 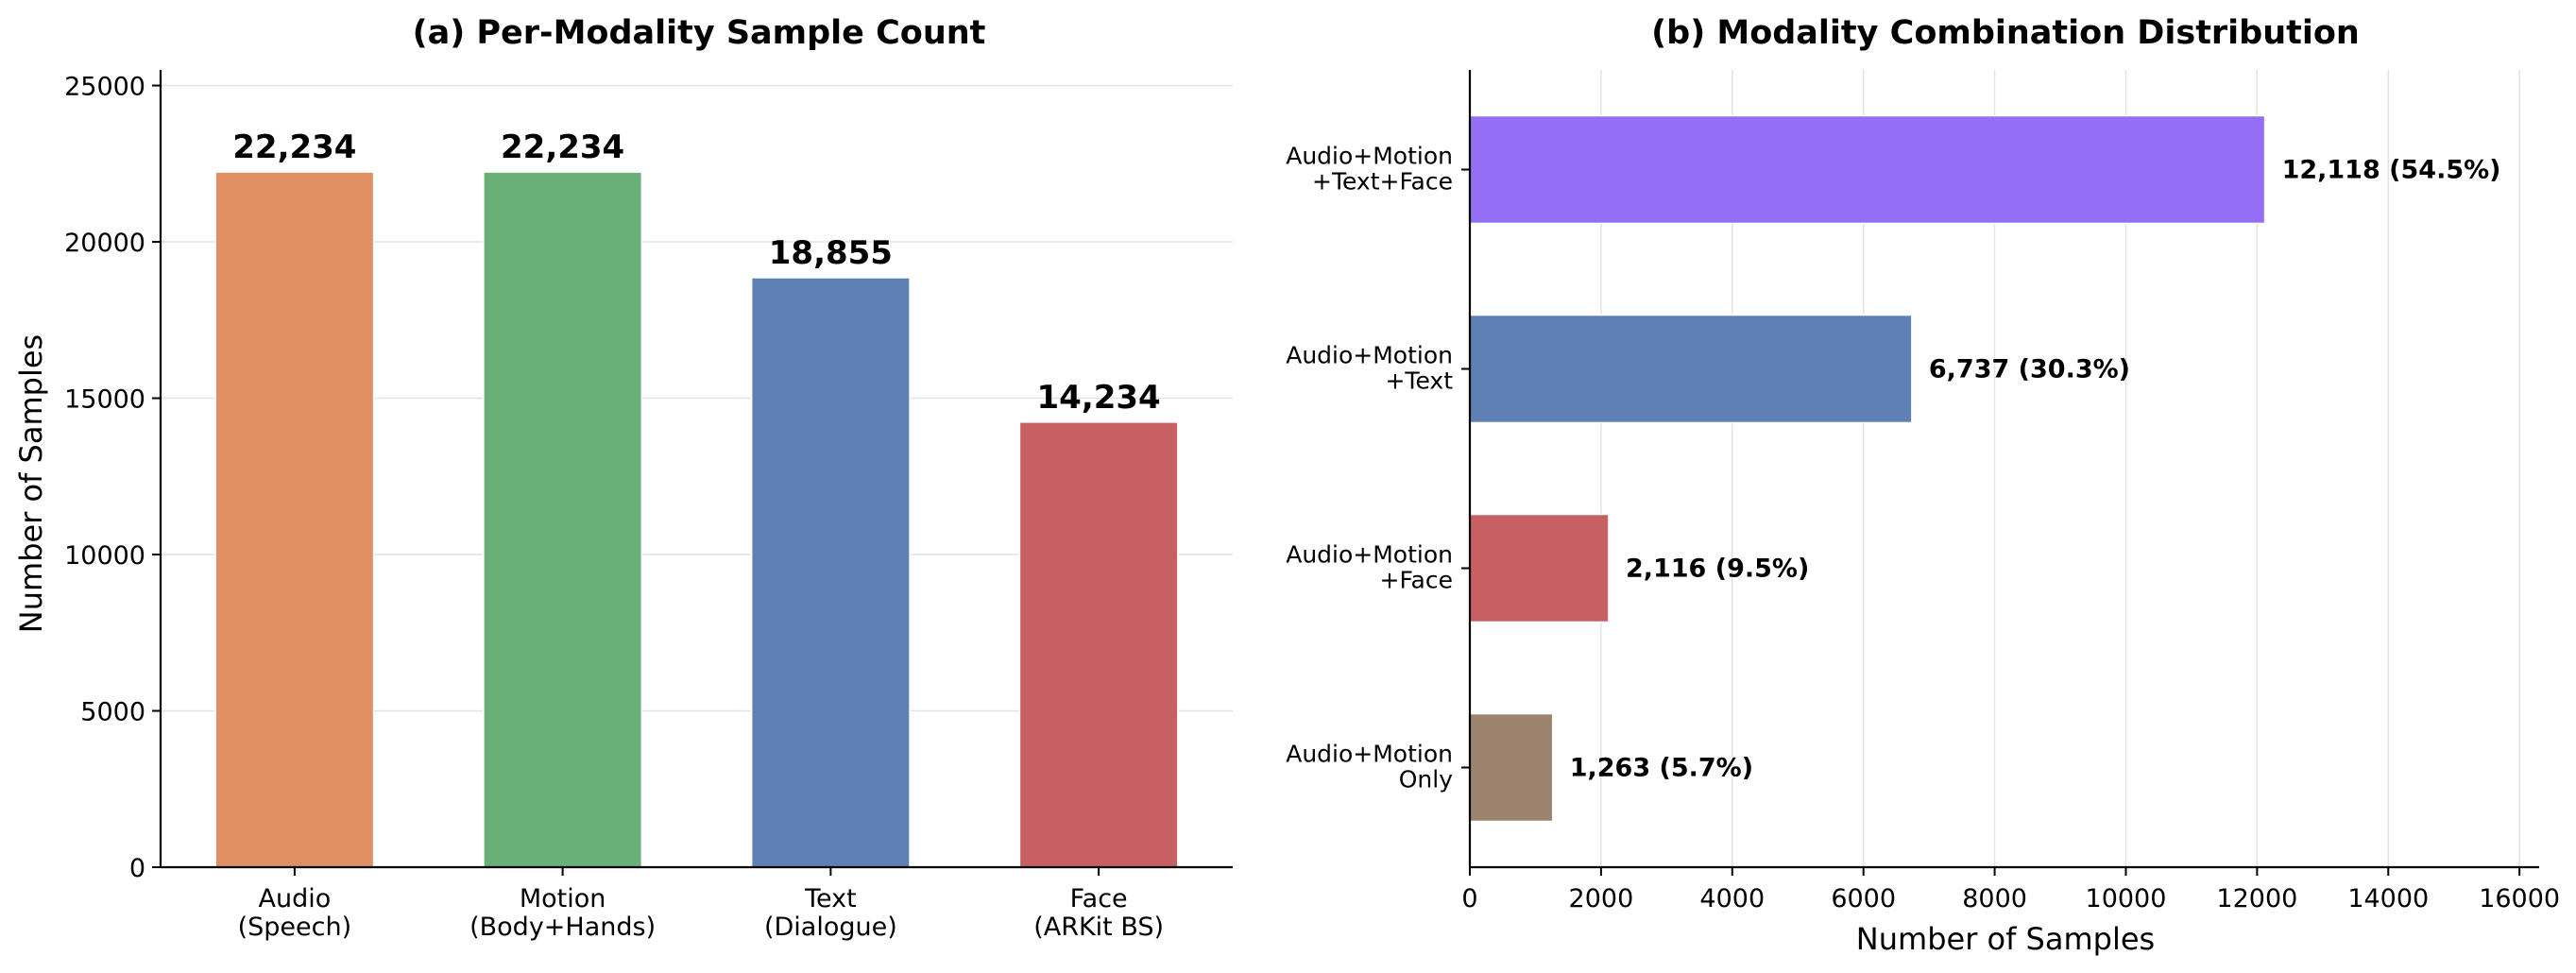 What do you see at coordinates (831, 898) in the screenshot?
I see `chart-a-x-category-label: Text` at bounding box center [831, 898].